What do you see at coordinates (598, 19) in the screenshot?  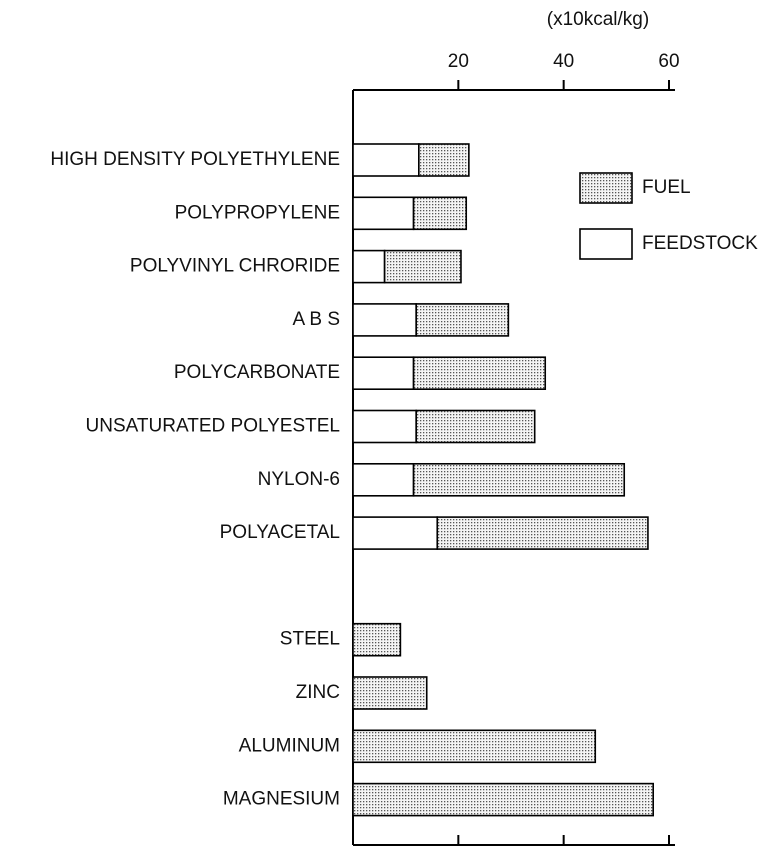 I see `axis-label: (x10kcal/kg)` at bounding box center [598, 19].